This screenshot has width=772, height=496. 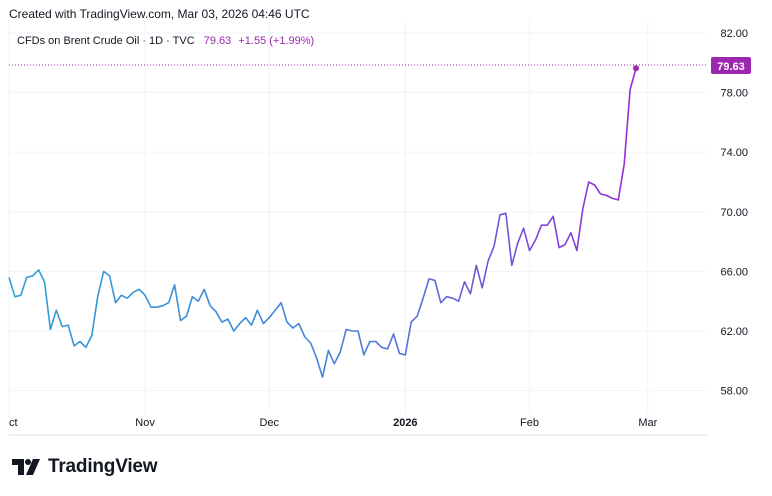 What do you see at coordinates (106, 41) in the screenshot?
I see `legend-symbol: CFDs on Brent Crude Oil · 1D · TVC` at bounding box center [106, 41].